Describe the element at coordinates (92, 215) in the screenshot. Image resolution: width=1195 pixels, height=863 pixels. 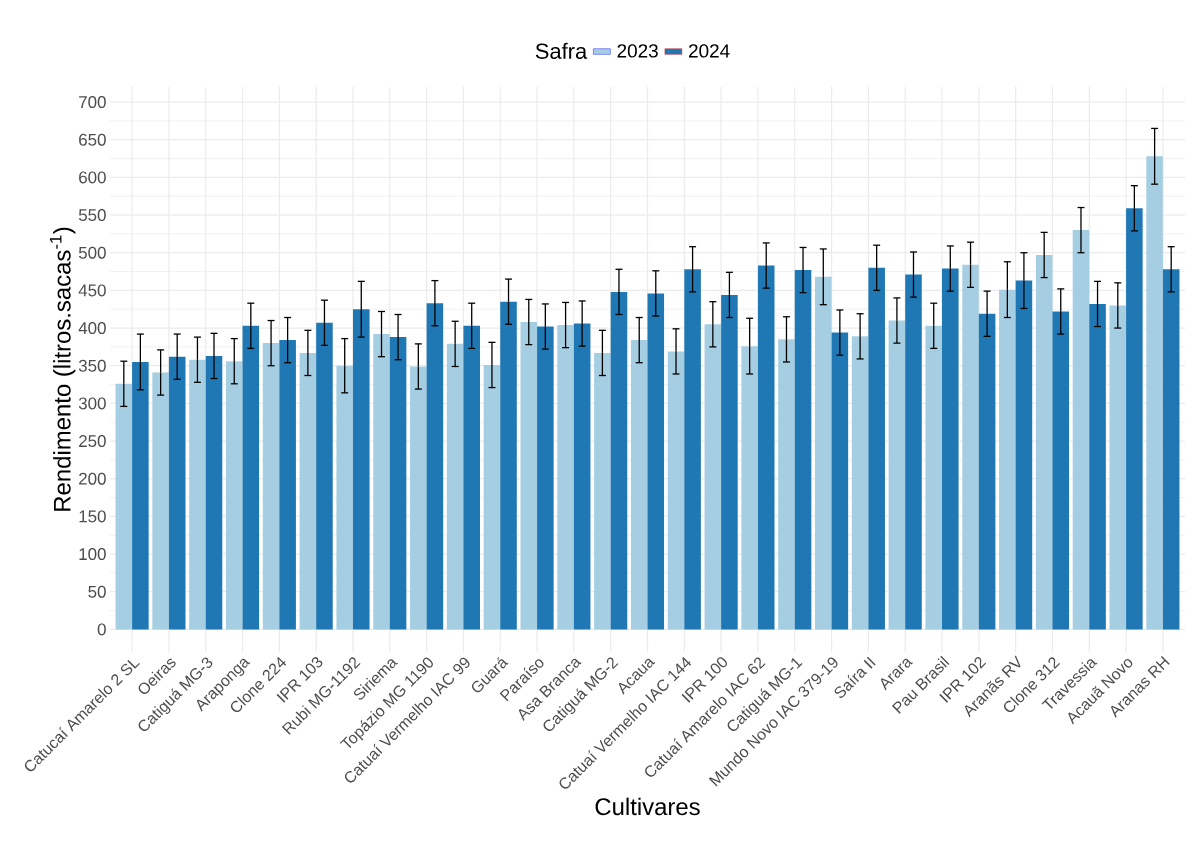
I see `y-tick-label: 550` at that location.